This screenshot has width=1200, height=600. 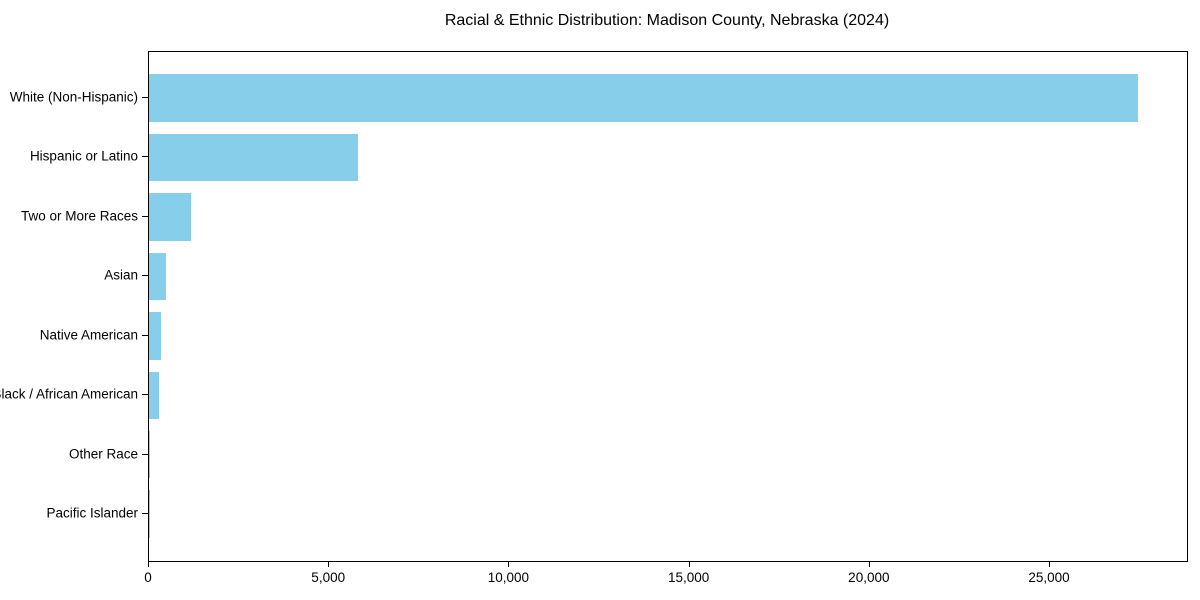 What do you see at coordinates (79, 216) in the screenshot?
I see `y-tick-label-two-or-more-races: Two or More Races` at bounding box center [79, 216].